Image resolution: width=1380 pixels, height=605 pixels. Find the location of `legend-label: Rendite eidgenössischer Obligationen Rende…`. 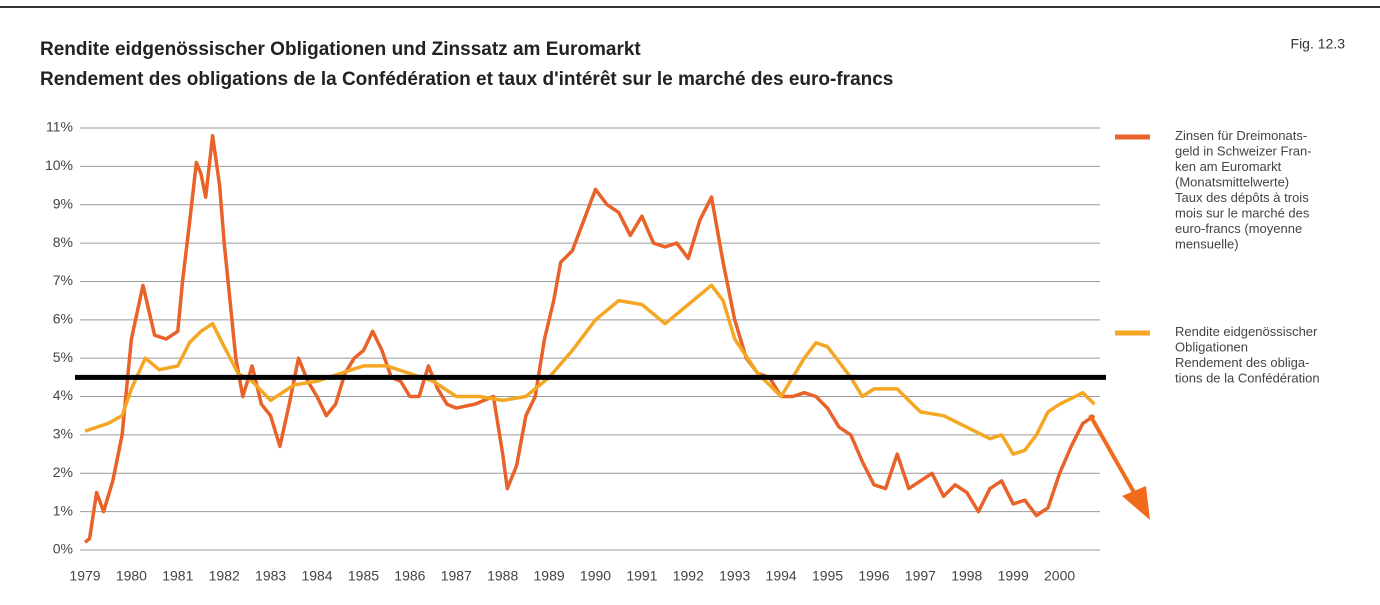

legend-label: Rendite eidgenössischer Obligationen Rende… is located at coordinates (1247, 355).